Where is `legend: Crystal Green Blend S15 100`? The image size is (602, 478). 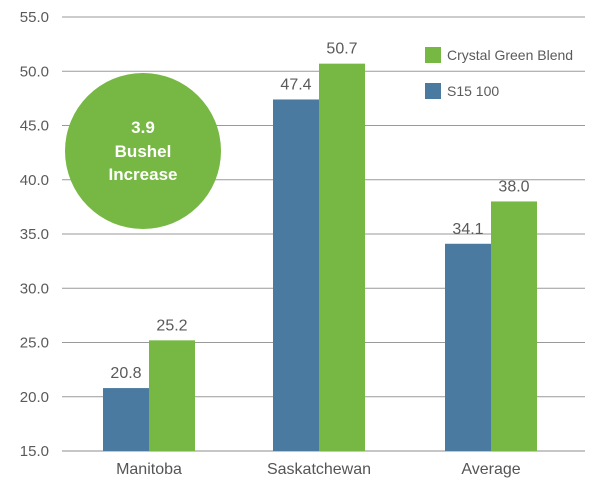
legend: Crystal Green Blend S15 100 is located at coordinates (499, 73).